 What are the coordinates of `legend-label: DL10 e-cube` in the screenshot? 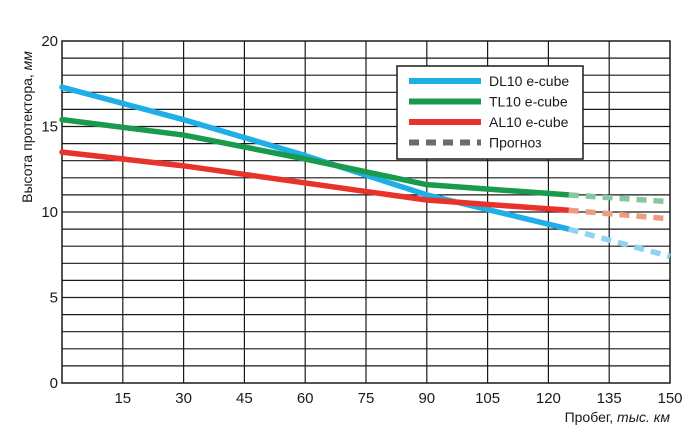 It's located at (529, 81).